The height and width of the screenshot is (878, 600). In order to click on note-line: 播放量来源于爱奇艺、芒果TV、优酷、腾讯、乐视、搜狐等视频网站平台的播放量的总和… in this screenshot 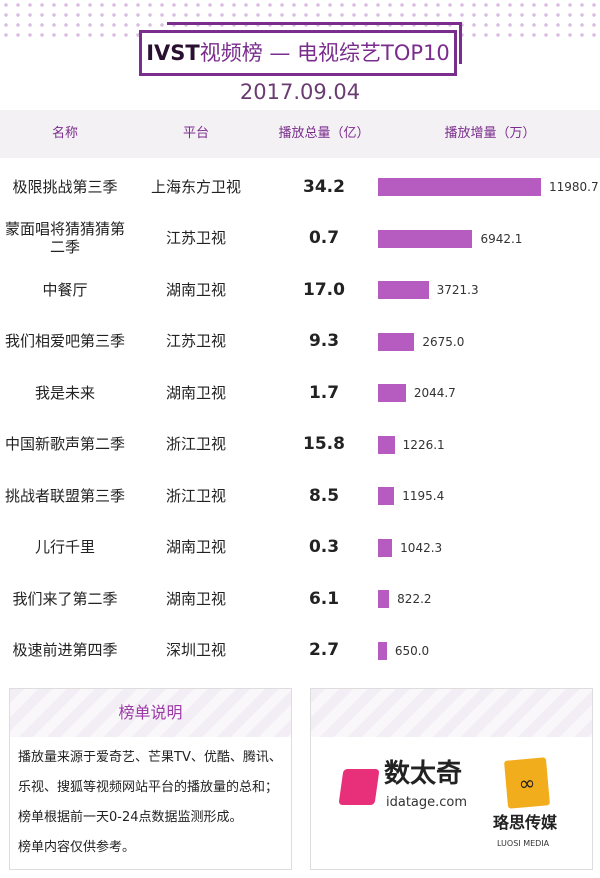, I will do `click(150, 772)`.